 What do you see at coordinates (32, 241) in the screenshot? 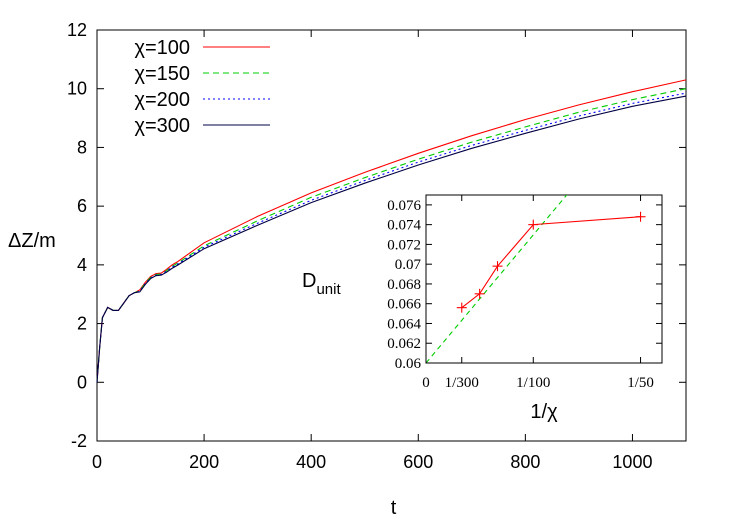
I see `y-axis-title: ΔZ/m` at bounding box center [32, 241].